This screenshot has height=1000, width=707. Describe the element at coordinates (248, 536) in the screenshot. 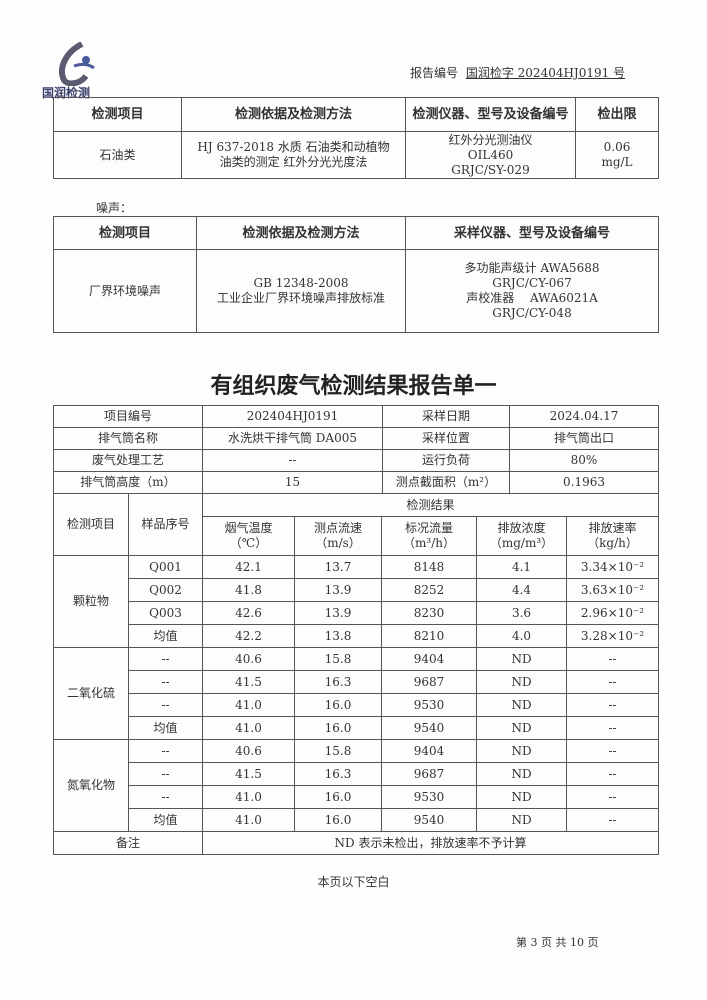

I see `column-header: 烟气温度 （℃）` at that location.